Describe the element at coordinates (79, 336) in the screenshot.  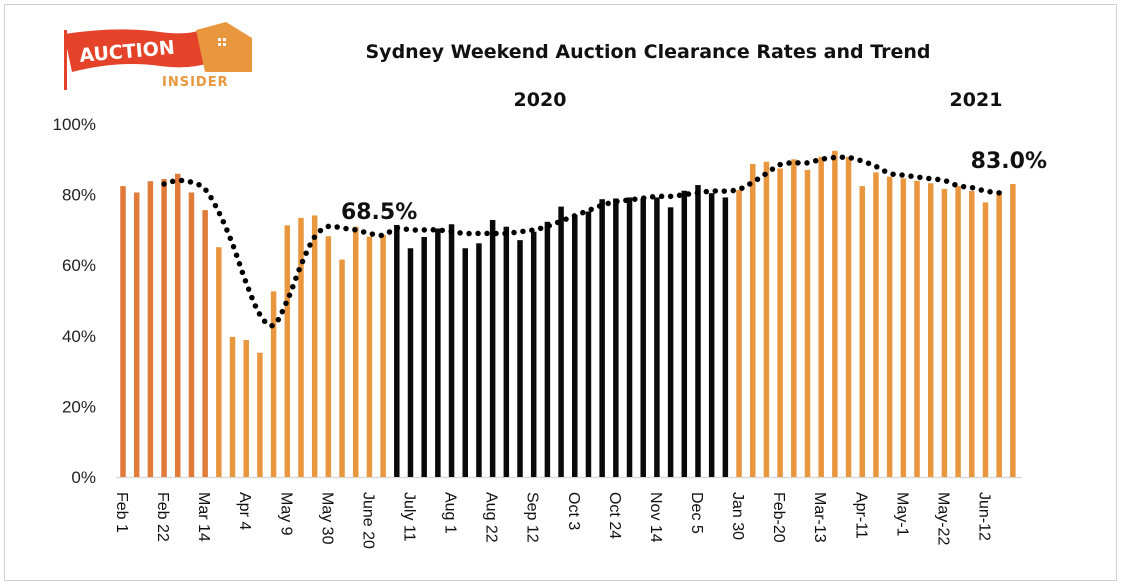
I see `y-tick-label: 40%` at that location.